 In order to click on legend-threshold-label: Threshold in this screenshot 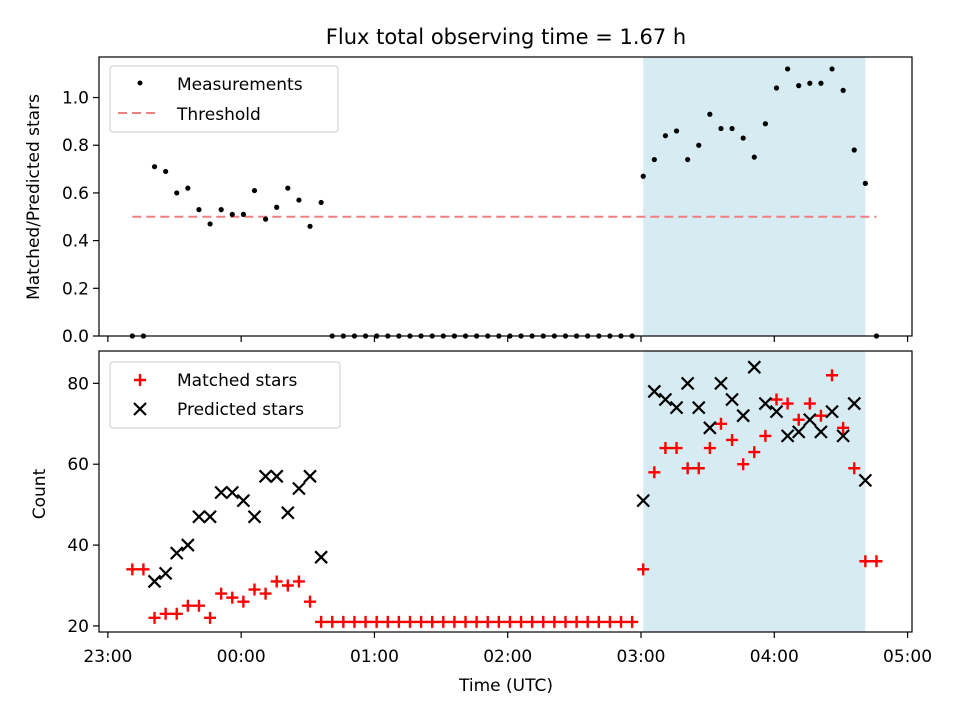, I will do `click(218, 115)`.